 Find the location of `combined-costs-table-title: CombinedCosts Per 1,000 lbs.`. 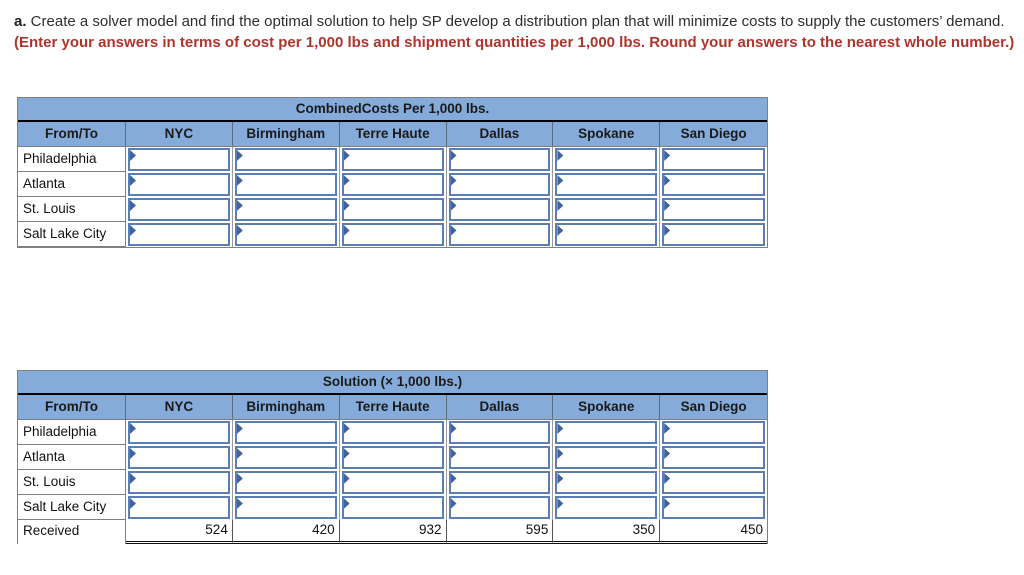

combined-costs-table-title: CombinedCosts Per 1,000 lbs. is located at coordinates (392, 110).